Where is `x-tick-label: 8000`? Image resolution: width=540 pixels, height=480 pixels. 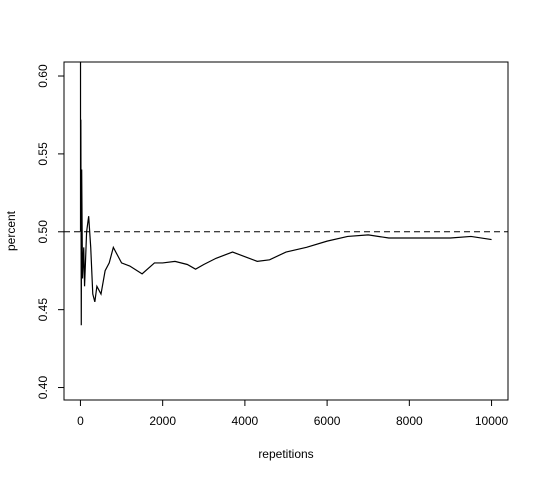
x-tick-label: 8000 is located at coordinates (409, 421).